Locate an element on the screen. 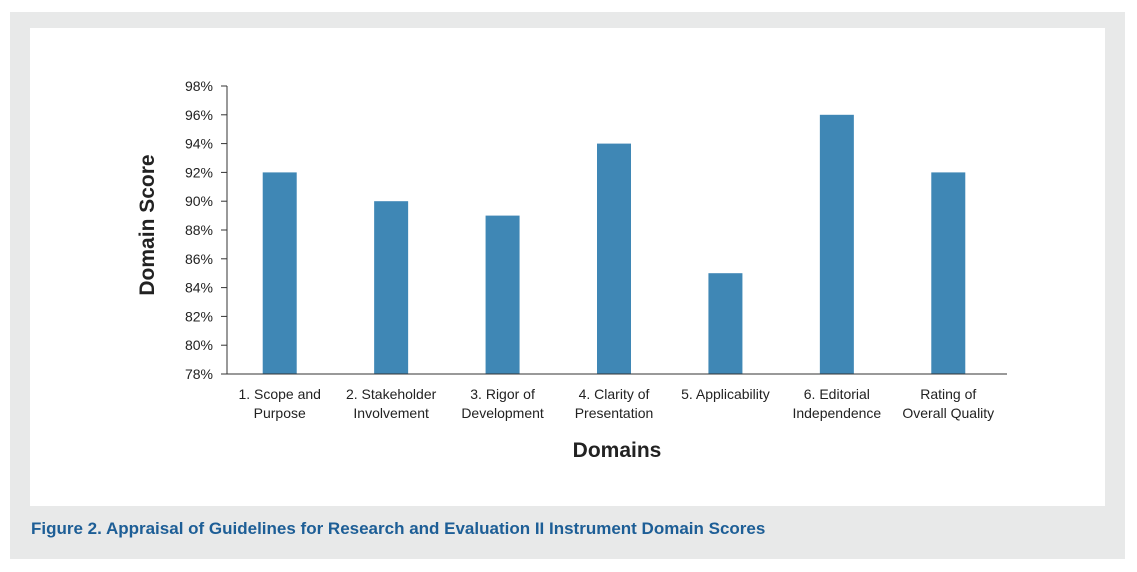 The height and width of the screenshot is (572, 1137). y-tick-label: 94% is located at coordinates (199, 144).